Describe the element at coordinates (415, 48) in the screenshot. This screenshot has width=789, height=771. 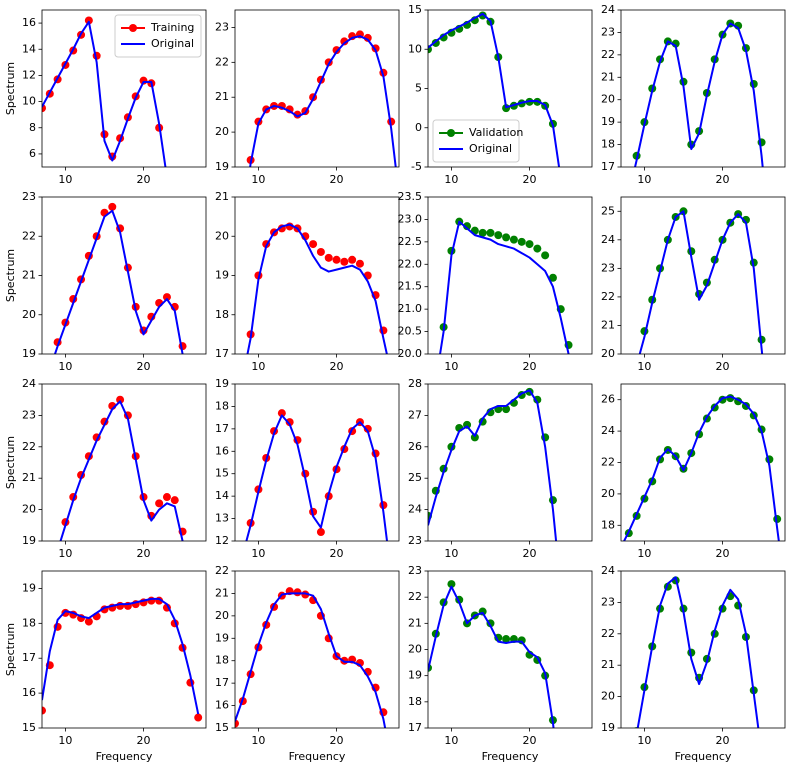
I see `y-tick-label: 10` at that location.